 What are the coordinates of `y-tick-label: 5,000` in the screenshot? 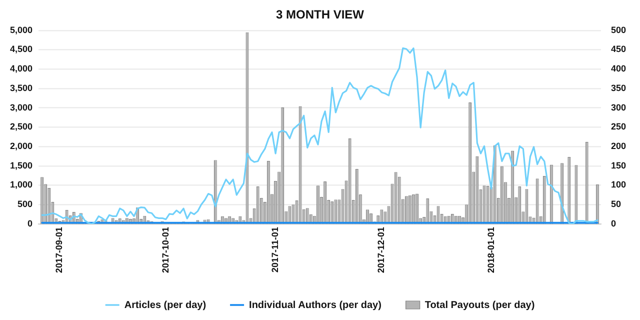 It's located at (21, 29).